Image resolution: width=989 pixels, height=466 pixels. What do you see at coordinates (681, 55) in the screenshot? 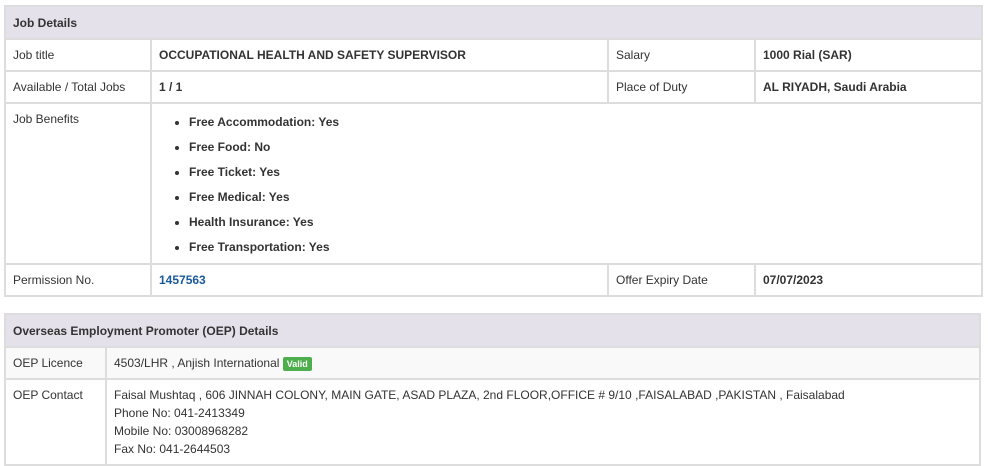
I see `salary-label: Salary` at bounding box center [681, 55].